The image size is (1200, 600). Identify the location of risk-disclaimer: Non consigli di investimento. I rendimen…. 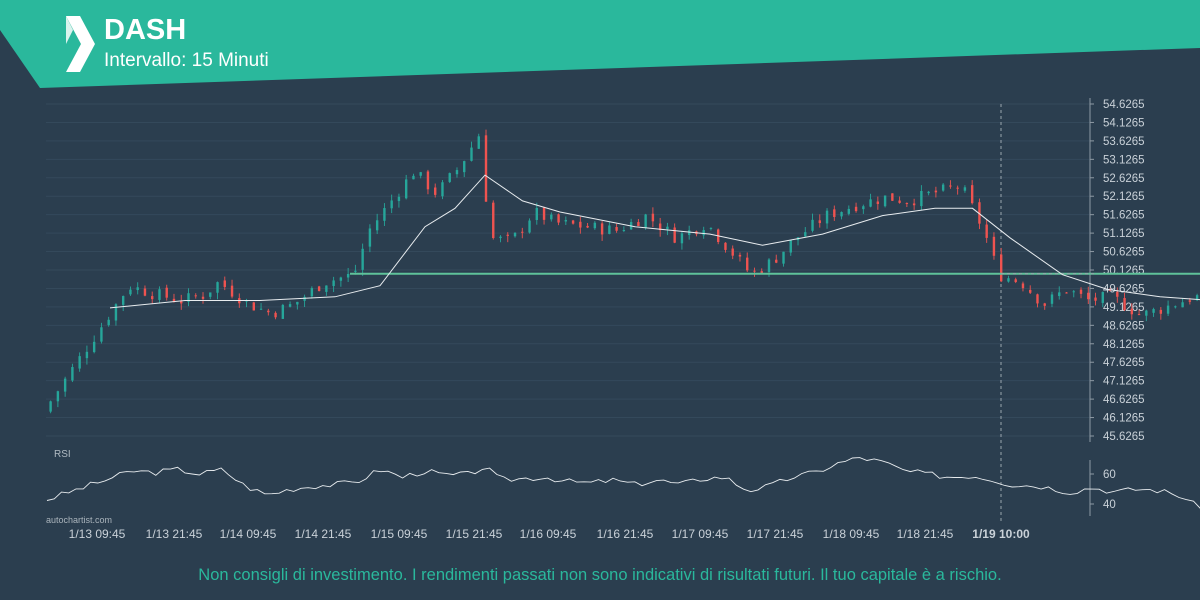
(600, 575).